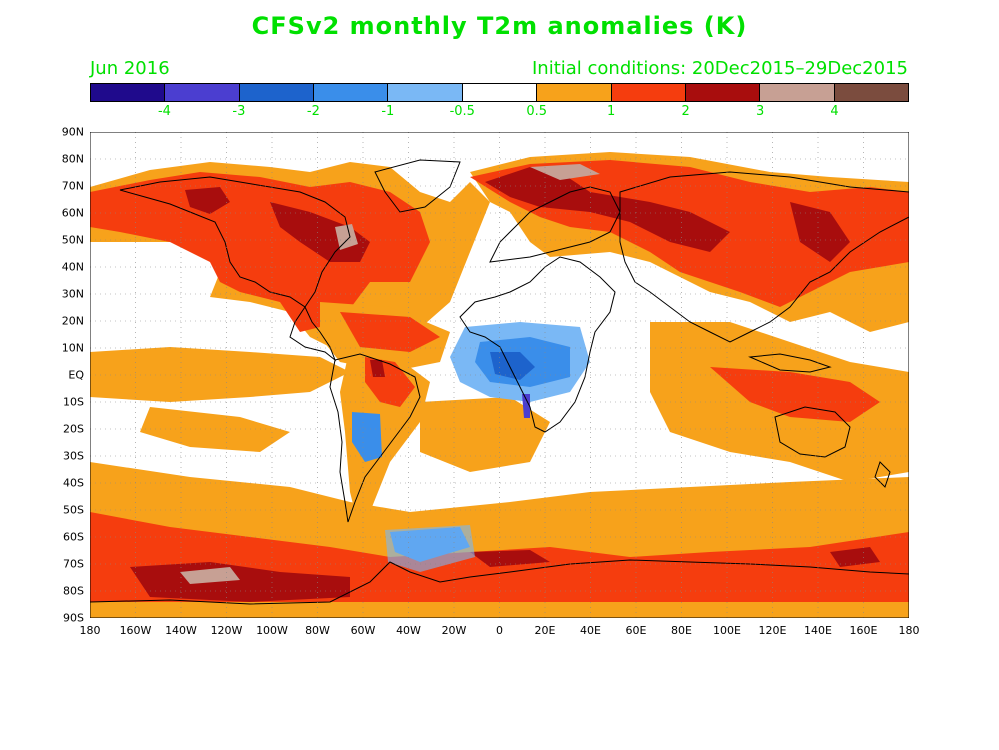 This screenshot has width=999, height=750. What do you see at coordinates (727, 630) in the screenshot?
I see `longitude-tick-label: 100E` at bounding box center [727, 630].